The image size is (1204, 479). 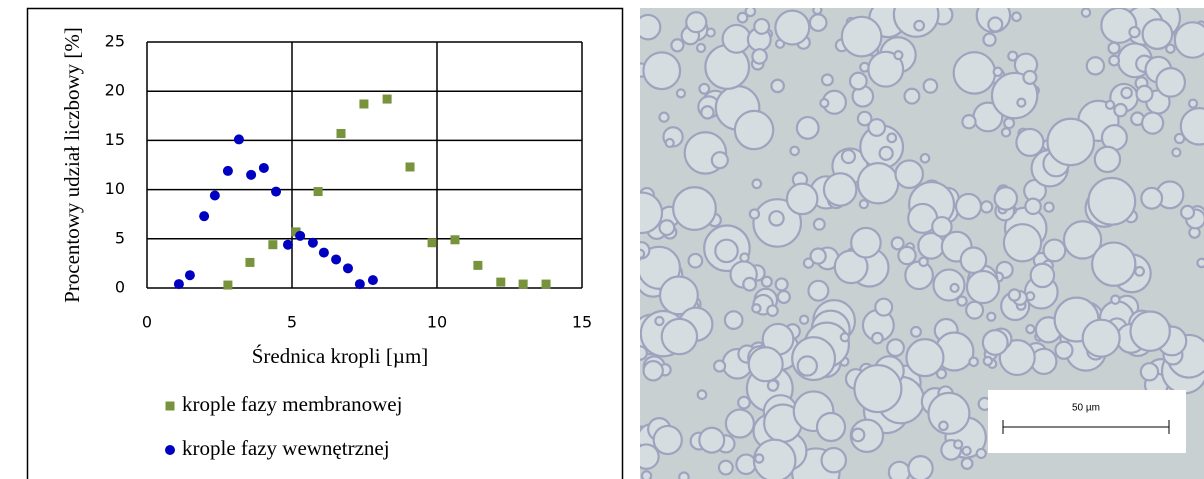 I want to click on scale-bar-label: 50 µm, so click(x=1086, y=408).